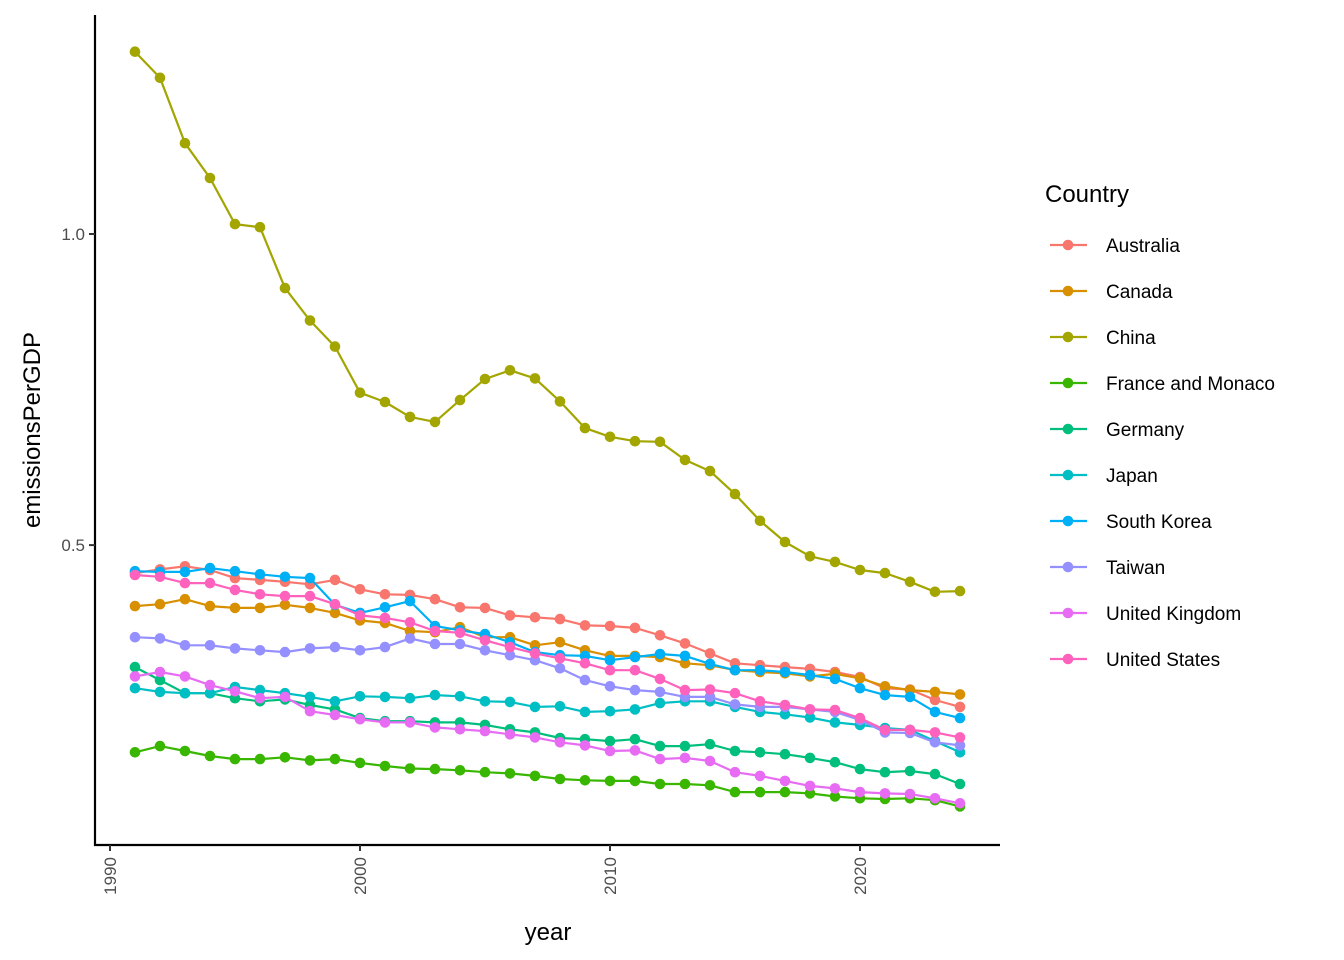  Describe the element at coordinates (1190, 384) in the screenshot. I see `legend-label: France and Monaco` at that location.